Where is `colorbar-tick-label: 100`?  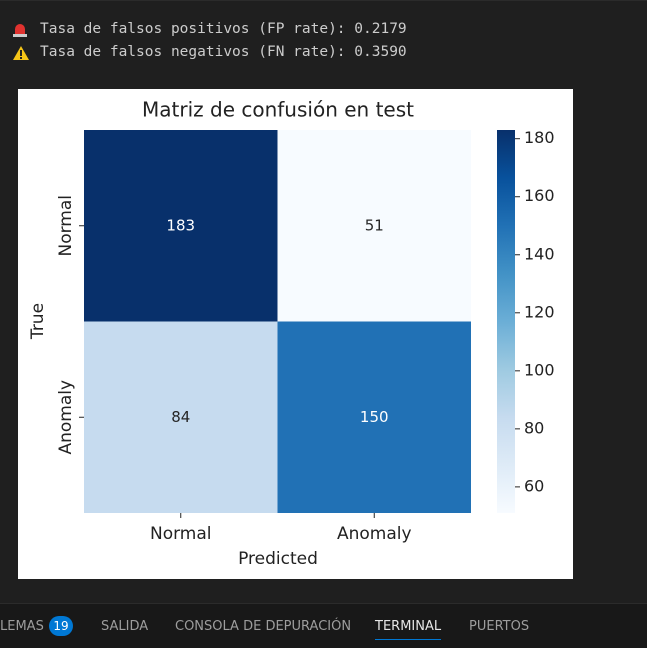 colorbar-tick-label: 100 is located at coordinates (539, 369).